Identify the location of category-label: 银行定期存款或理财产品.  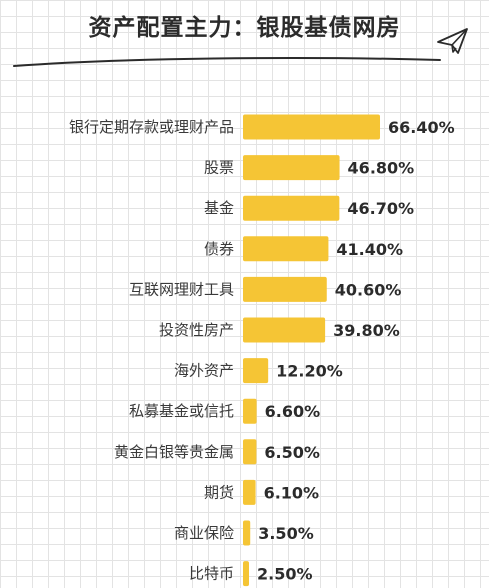
(151, 127).